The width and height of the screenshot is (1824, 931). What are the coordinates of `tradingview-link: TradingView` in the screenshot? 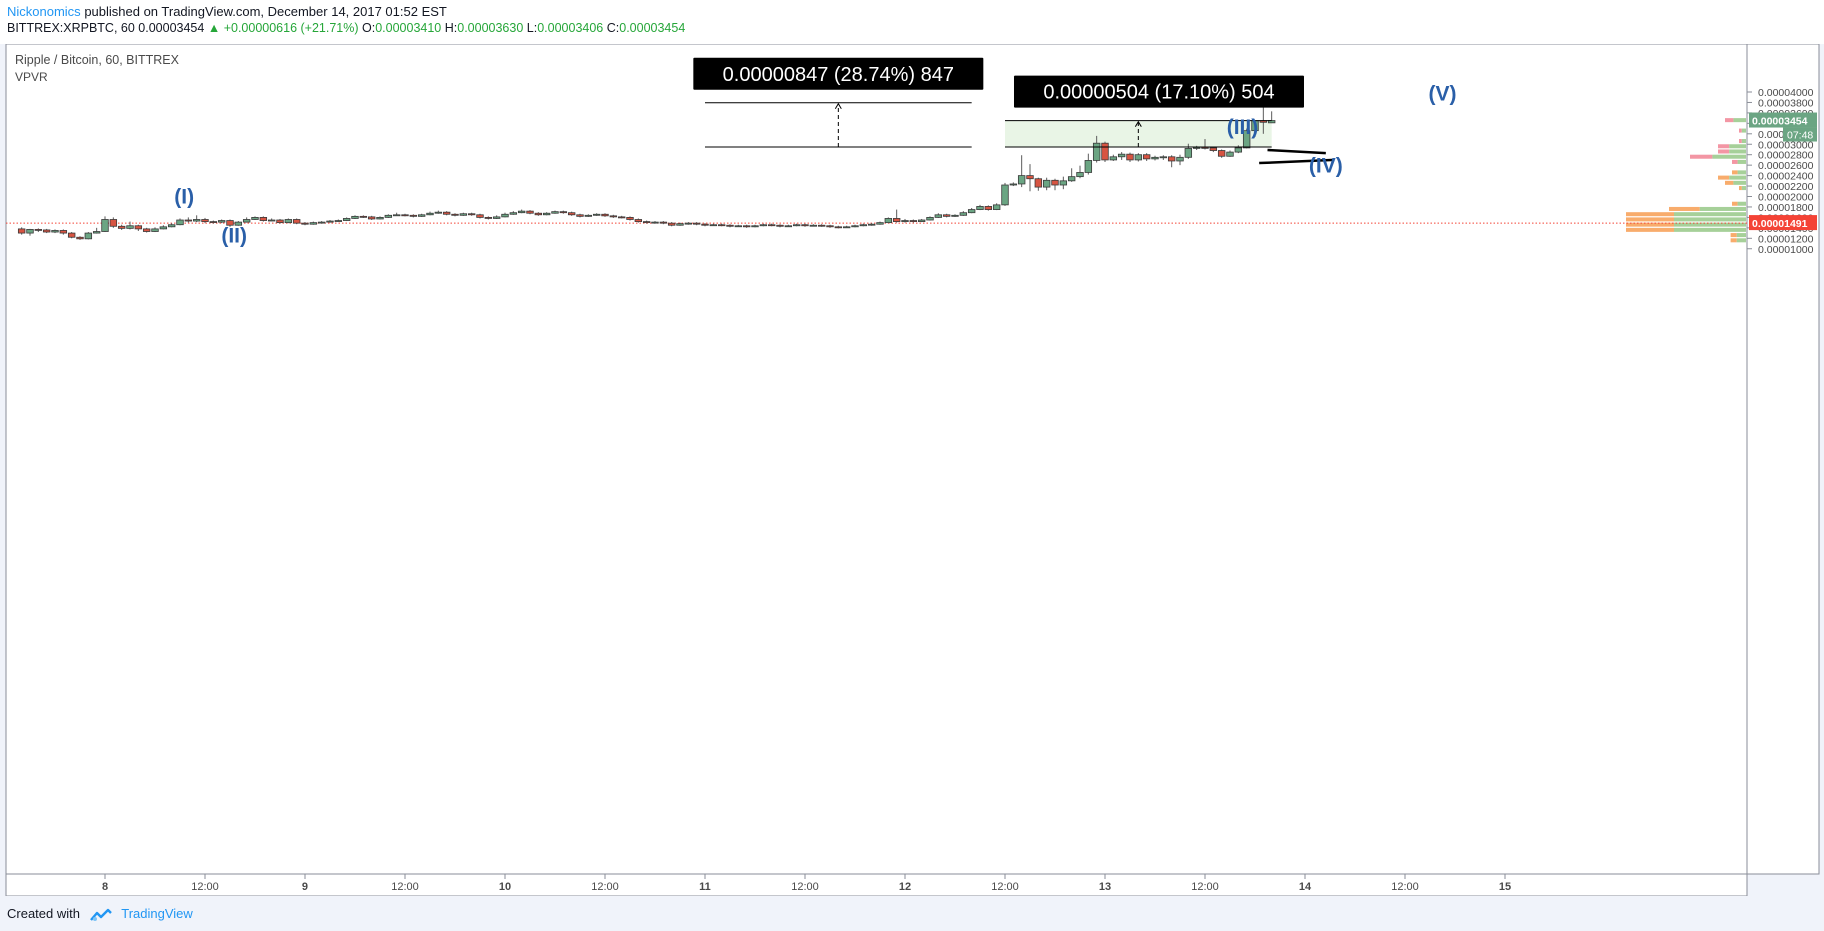 It's located at (157, 913).